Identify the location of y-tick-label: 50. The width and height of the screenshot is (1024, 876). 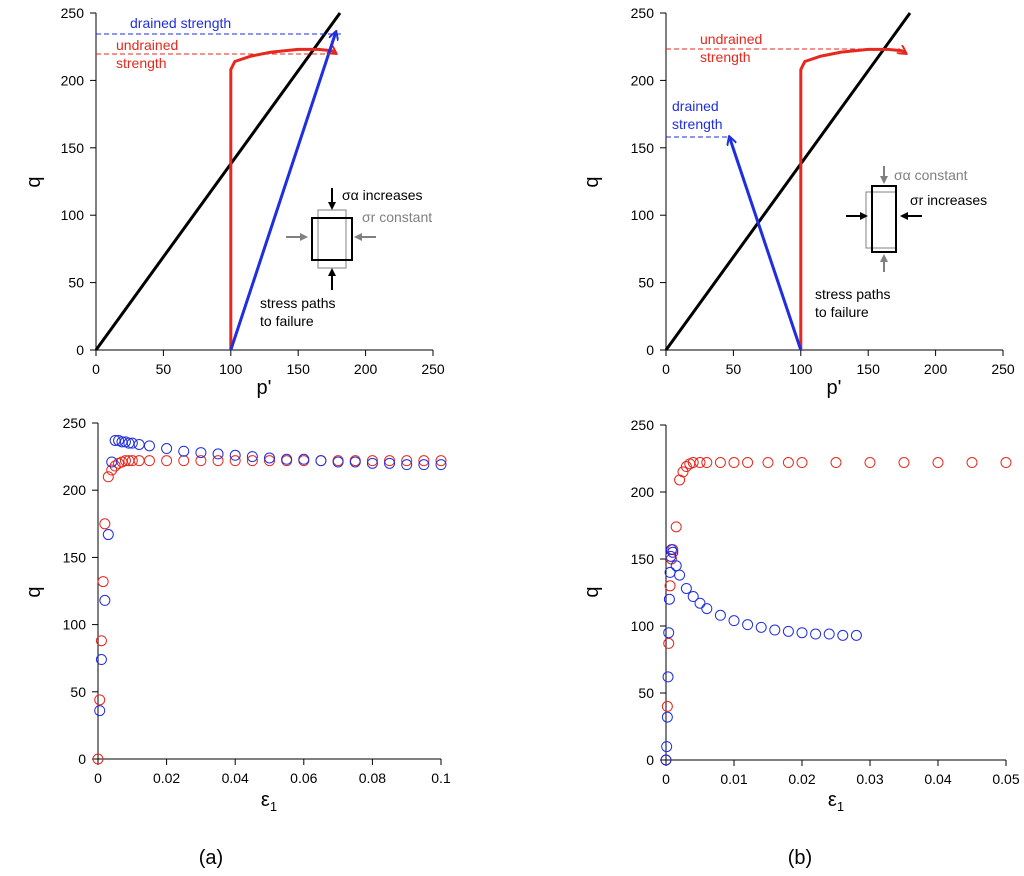
(646, 283).